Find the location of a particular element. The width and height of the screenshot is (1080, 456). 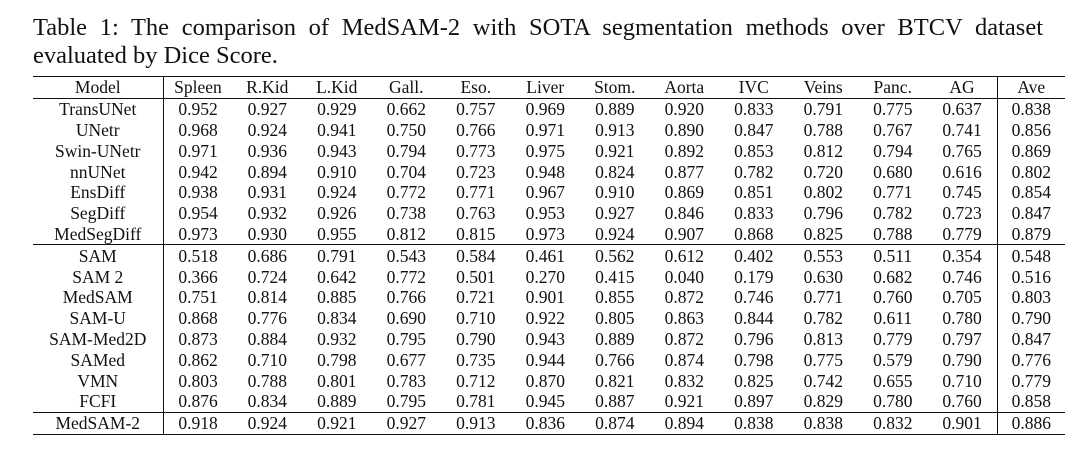

score-cell: 0.913 is located at coordinates (615, 129).